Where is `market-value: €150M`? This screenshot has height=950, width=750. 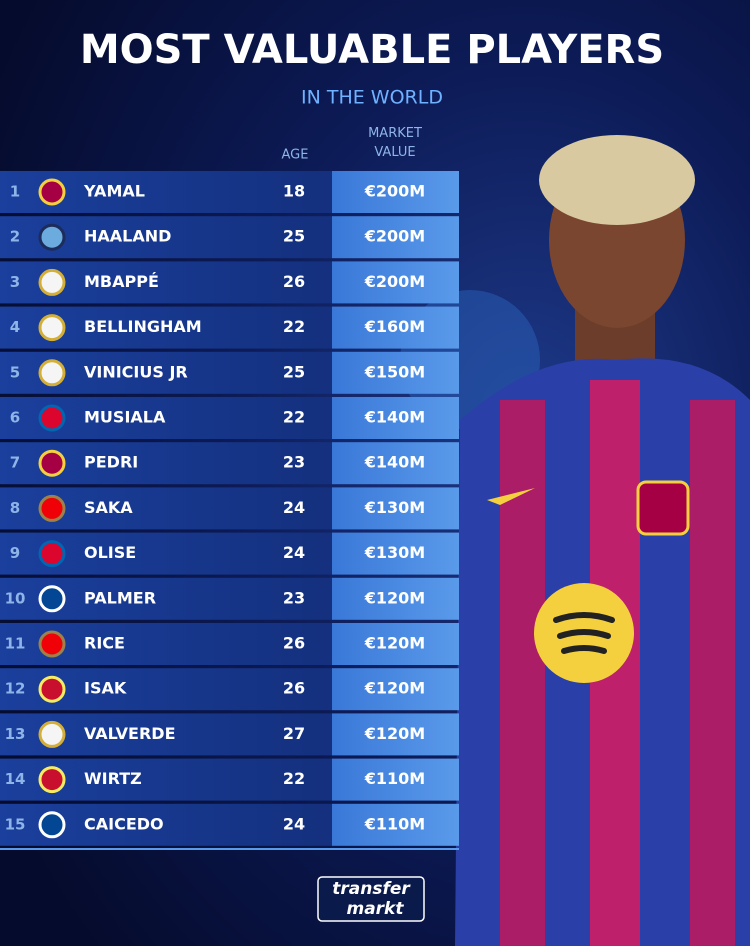
market-value: €150M is located at coordinates (394, 371).